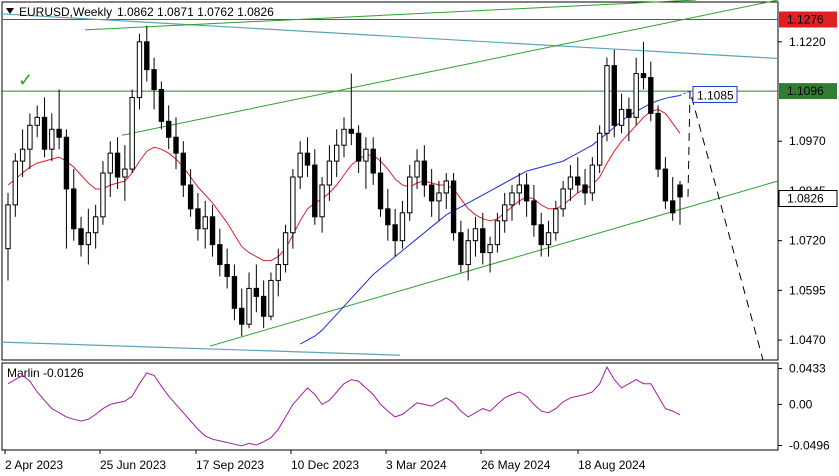  Describe the element at coordinates (325, 465) in the screenshot. I see `time-tick-label: 10 Dec 2023` at that location.